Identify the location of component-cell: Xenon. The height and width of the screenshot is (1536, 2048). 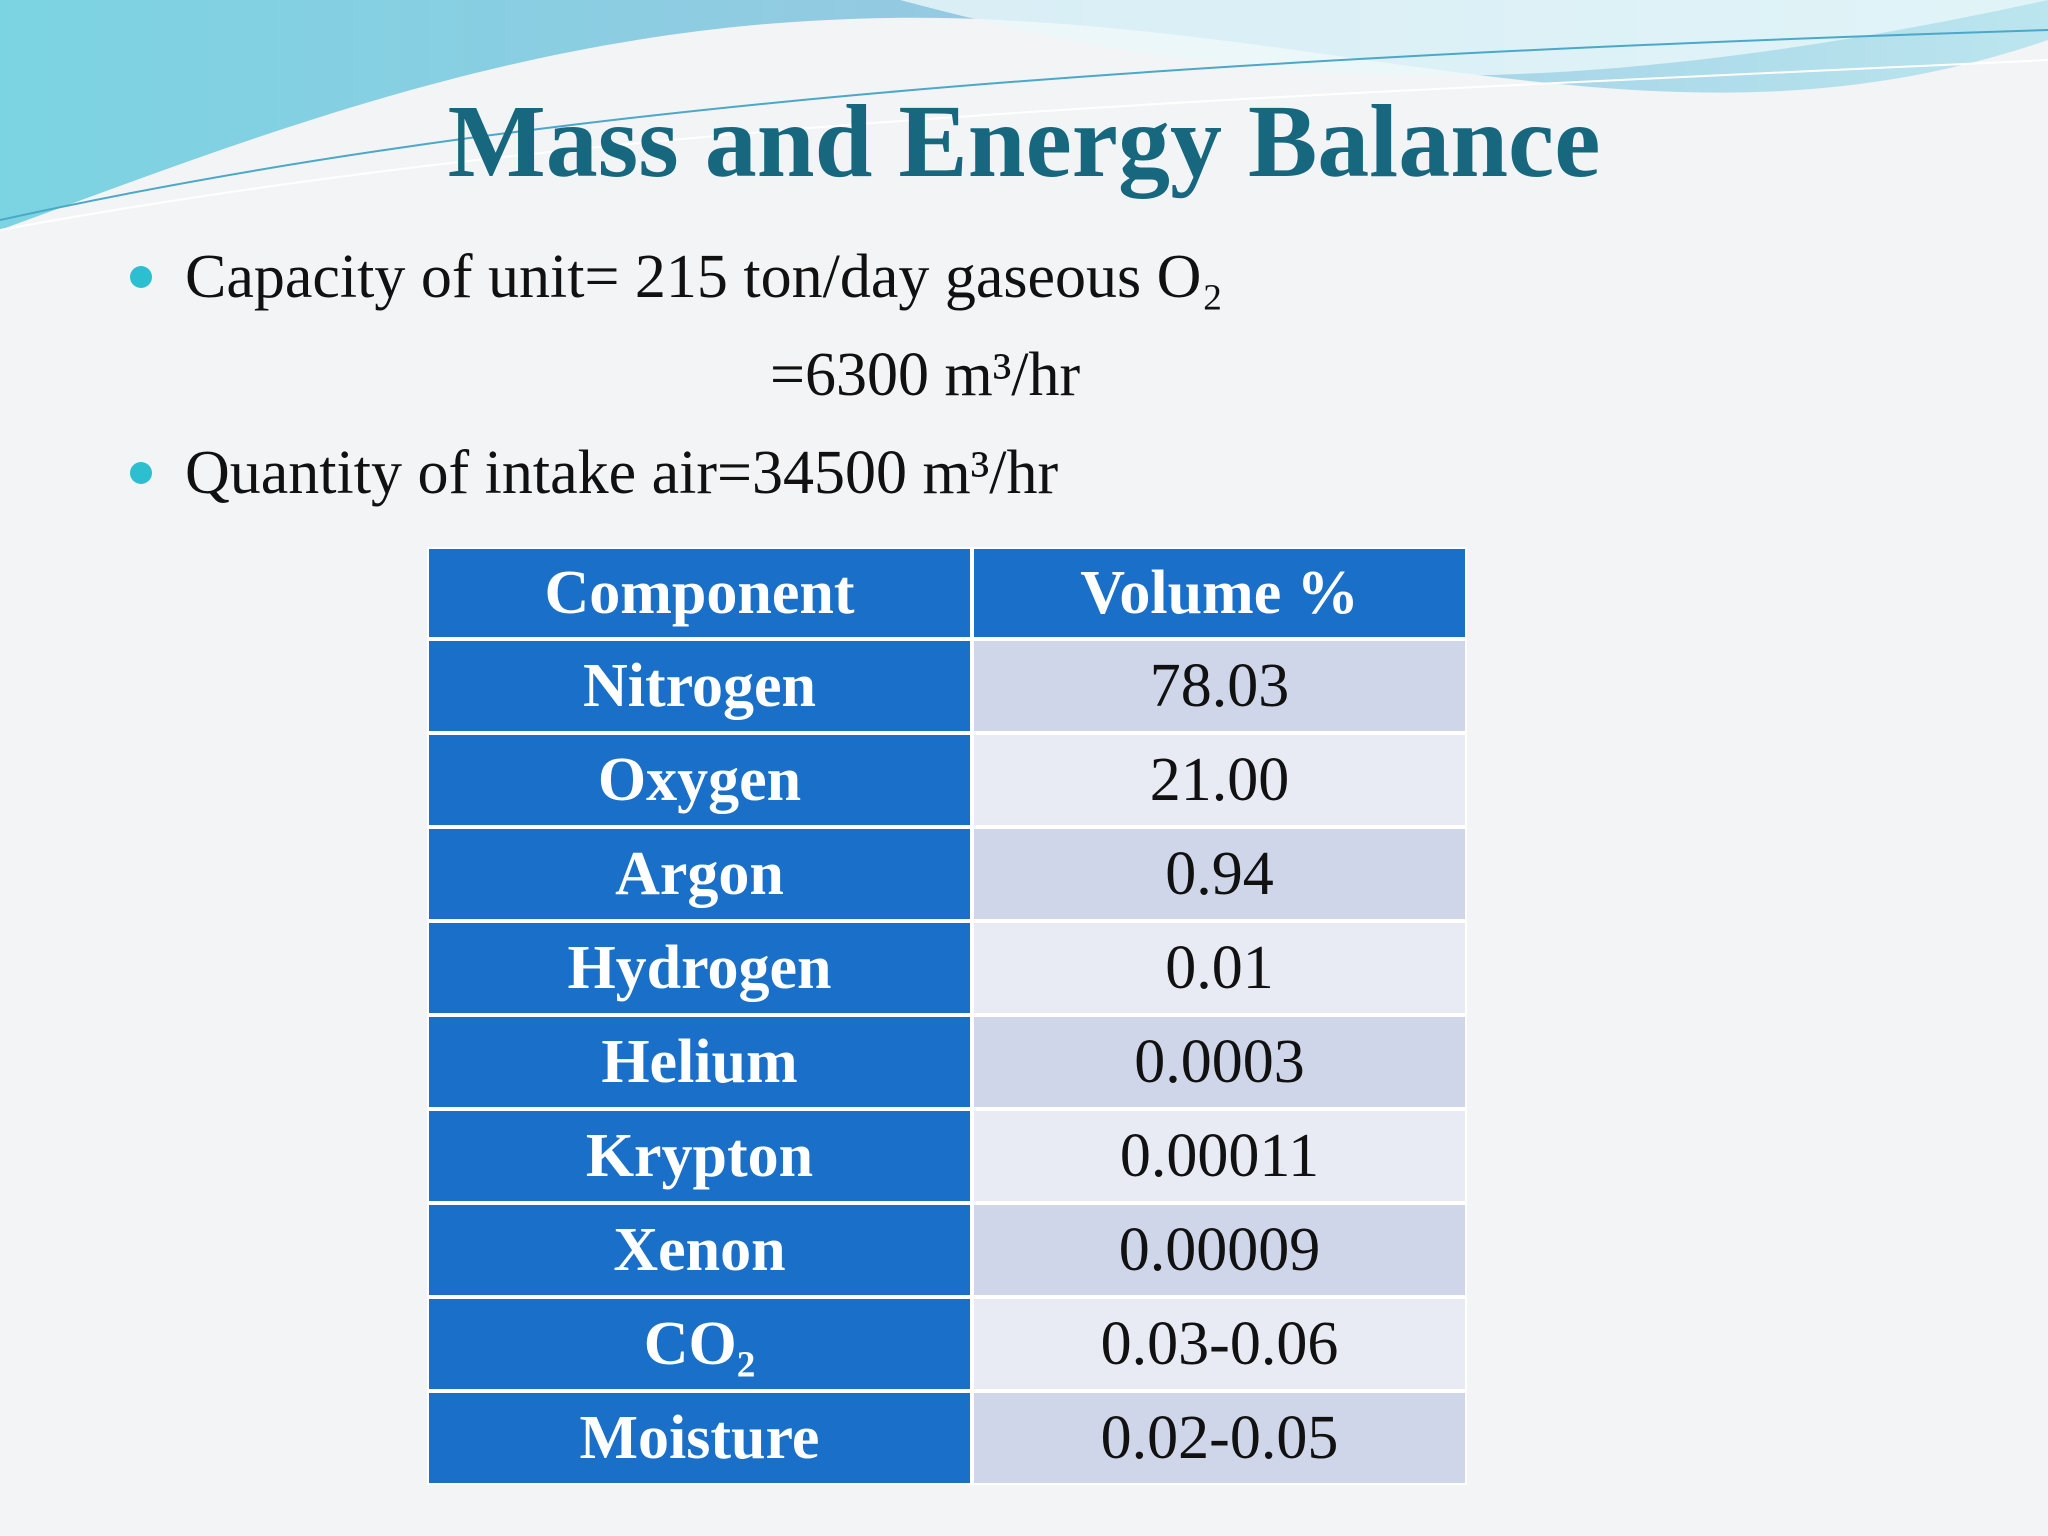
(699, 1250).